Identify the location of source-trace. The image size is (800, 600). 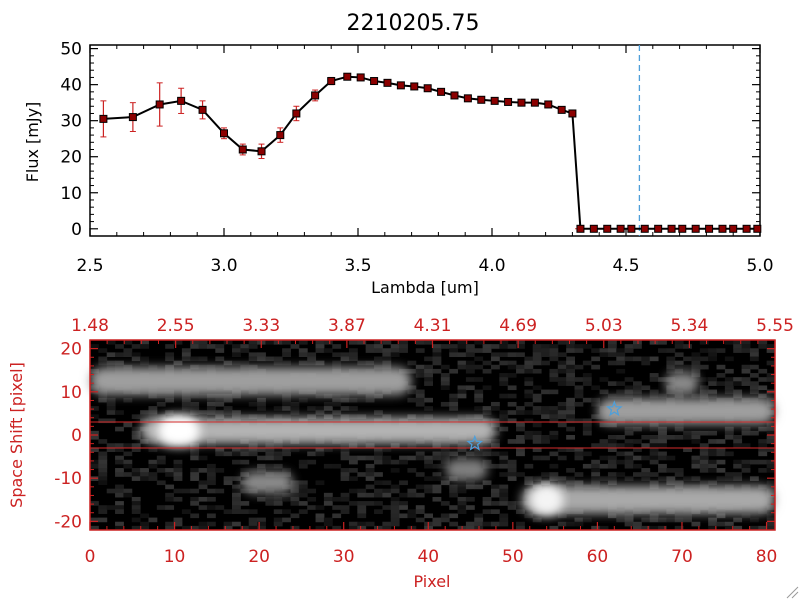
(686, 411).